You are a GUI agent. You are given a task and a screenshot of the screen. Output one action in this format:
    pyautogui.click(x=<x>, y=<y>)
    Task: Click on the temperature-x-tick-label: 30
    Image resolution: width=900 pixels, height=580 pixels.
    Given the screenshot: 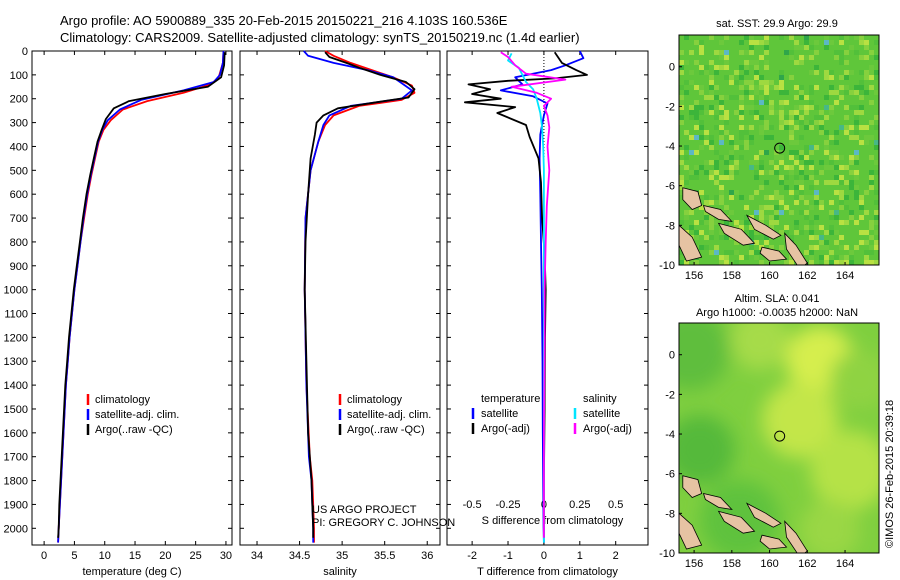 What is the action you would take?
    pyautogui.click(x=226, y=556)
    